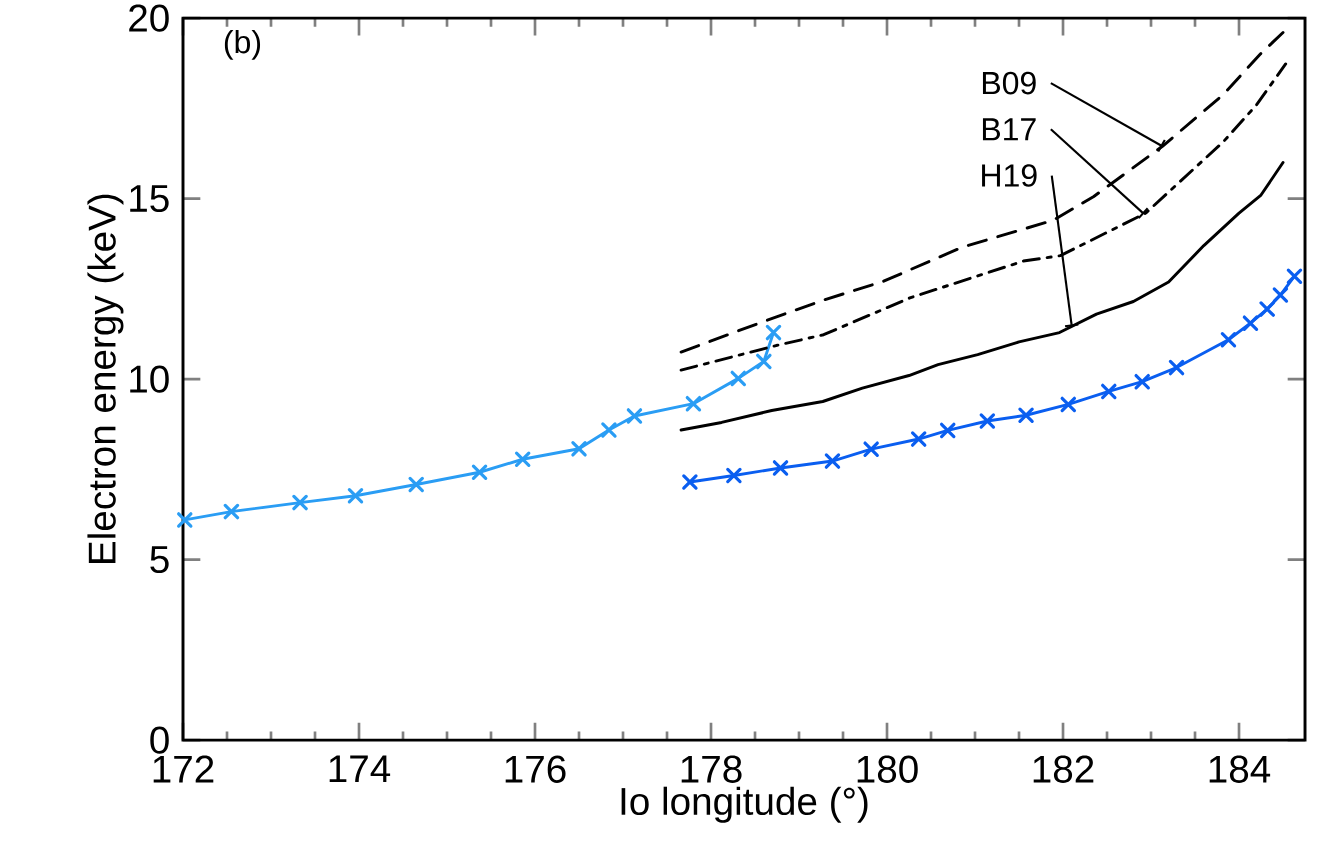 This screenshot has height=858, width=1326. I want to click on annotation: (b), so click(242, 44).